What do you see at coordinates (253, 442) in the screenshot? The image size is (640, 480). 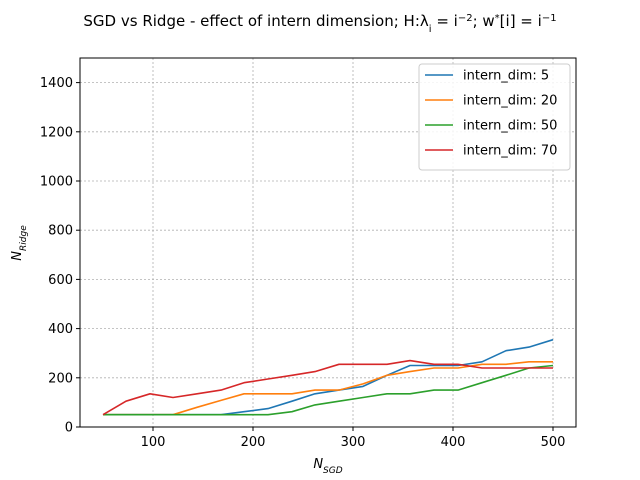 I see `x-tick-label: 200` at bounding box center [253, 442].